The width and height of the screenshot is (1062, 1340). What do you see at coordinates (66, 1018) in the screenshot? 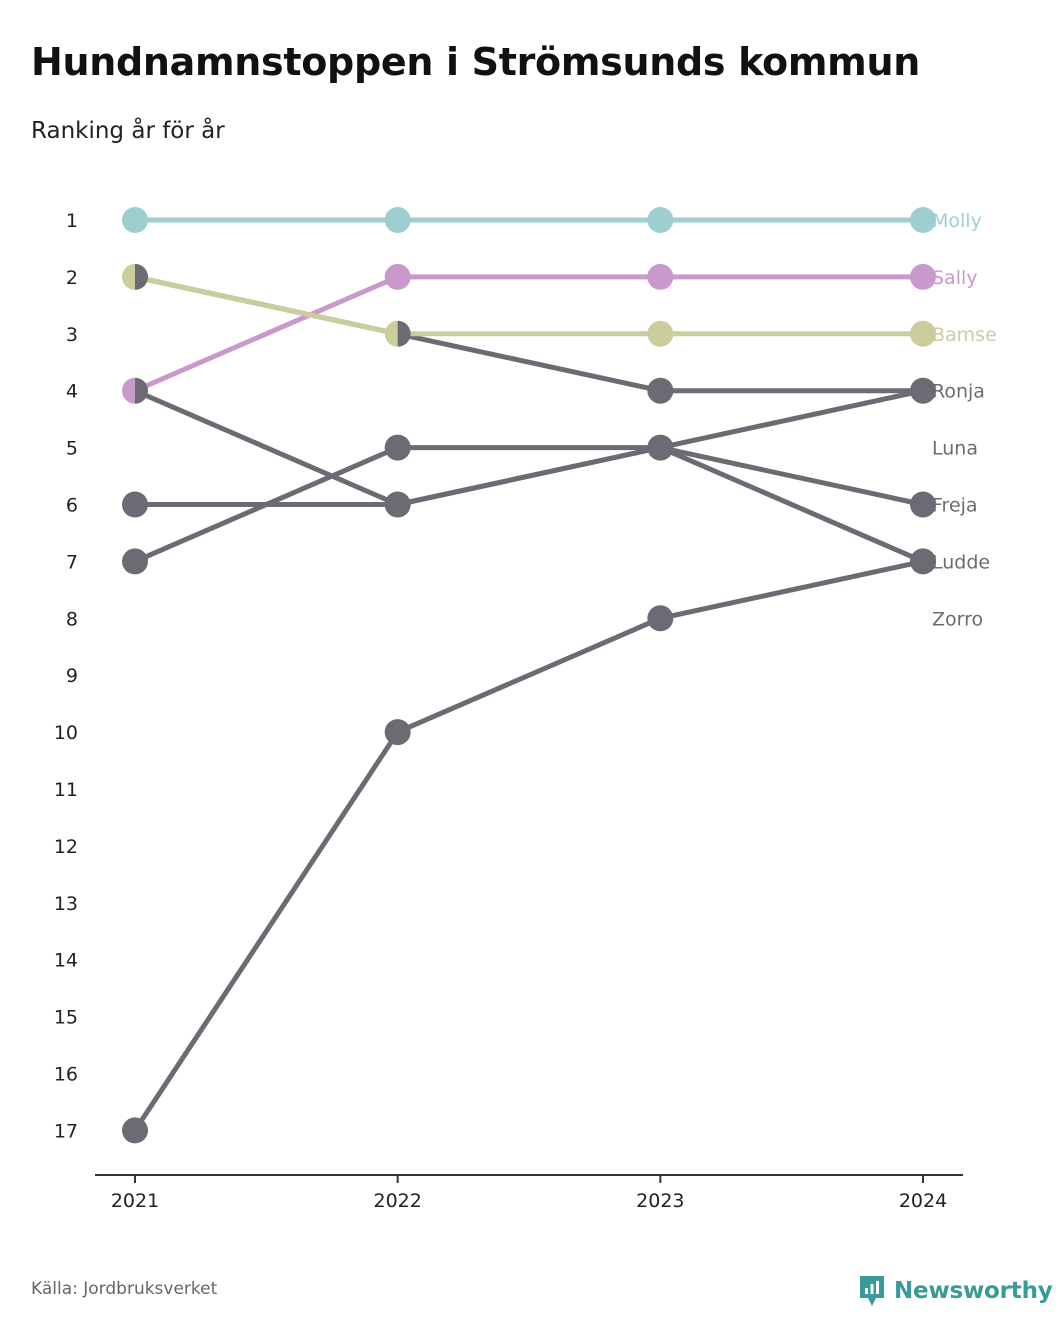
I see `y-tick-label: 15` at bounding box center [66, 1018].